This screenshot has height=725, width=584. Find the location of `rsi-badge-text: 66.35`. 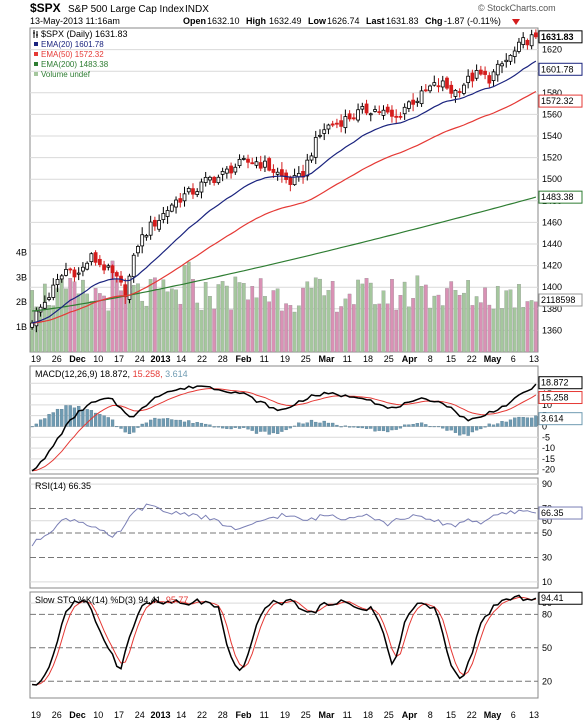

rsi-badge-text: 66.35 is located at coordinates (552, 513).